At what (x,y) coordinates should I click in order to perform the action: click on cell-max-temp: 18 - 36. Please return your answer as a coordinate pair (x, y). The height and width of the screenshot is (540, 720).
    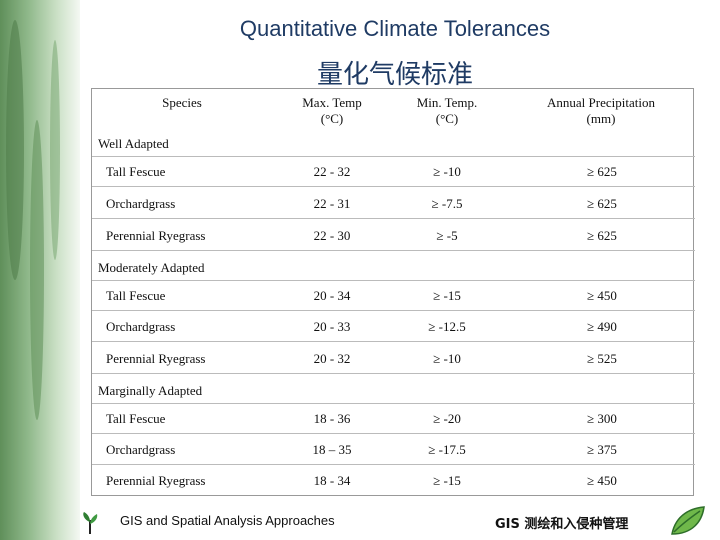
    Looking at the image, I should click on (332, 418).